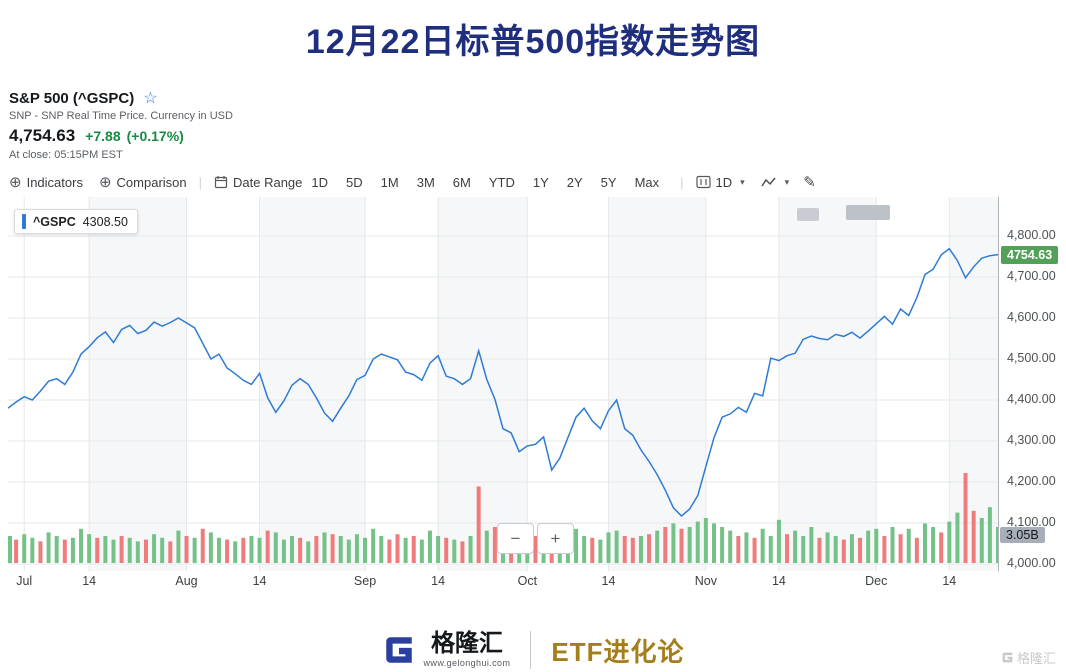  Describe the element at coordinates (1031, 481) in the screenshot. I see `y-axis-label: 4,200.00` at that location.